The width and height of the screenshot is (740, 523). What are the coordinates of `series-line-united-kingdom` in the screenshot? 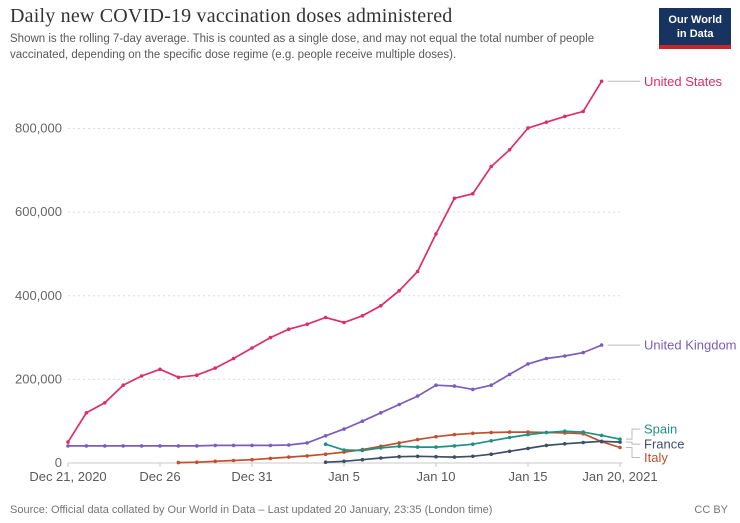 It's located at (335, 395).